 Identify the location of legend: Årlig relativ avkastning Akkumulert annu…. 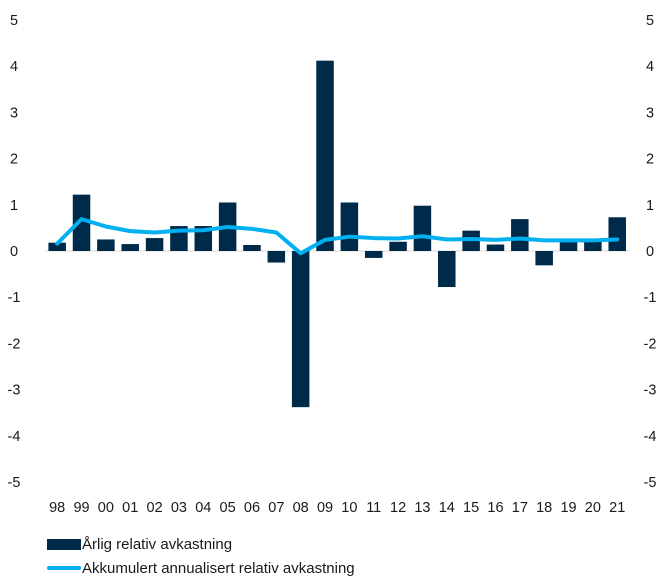
(201, 556).